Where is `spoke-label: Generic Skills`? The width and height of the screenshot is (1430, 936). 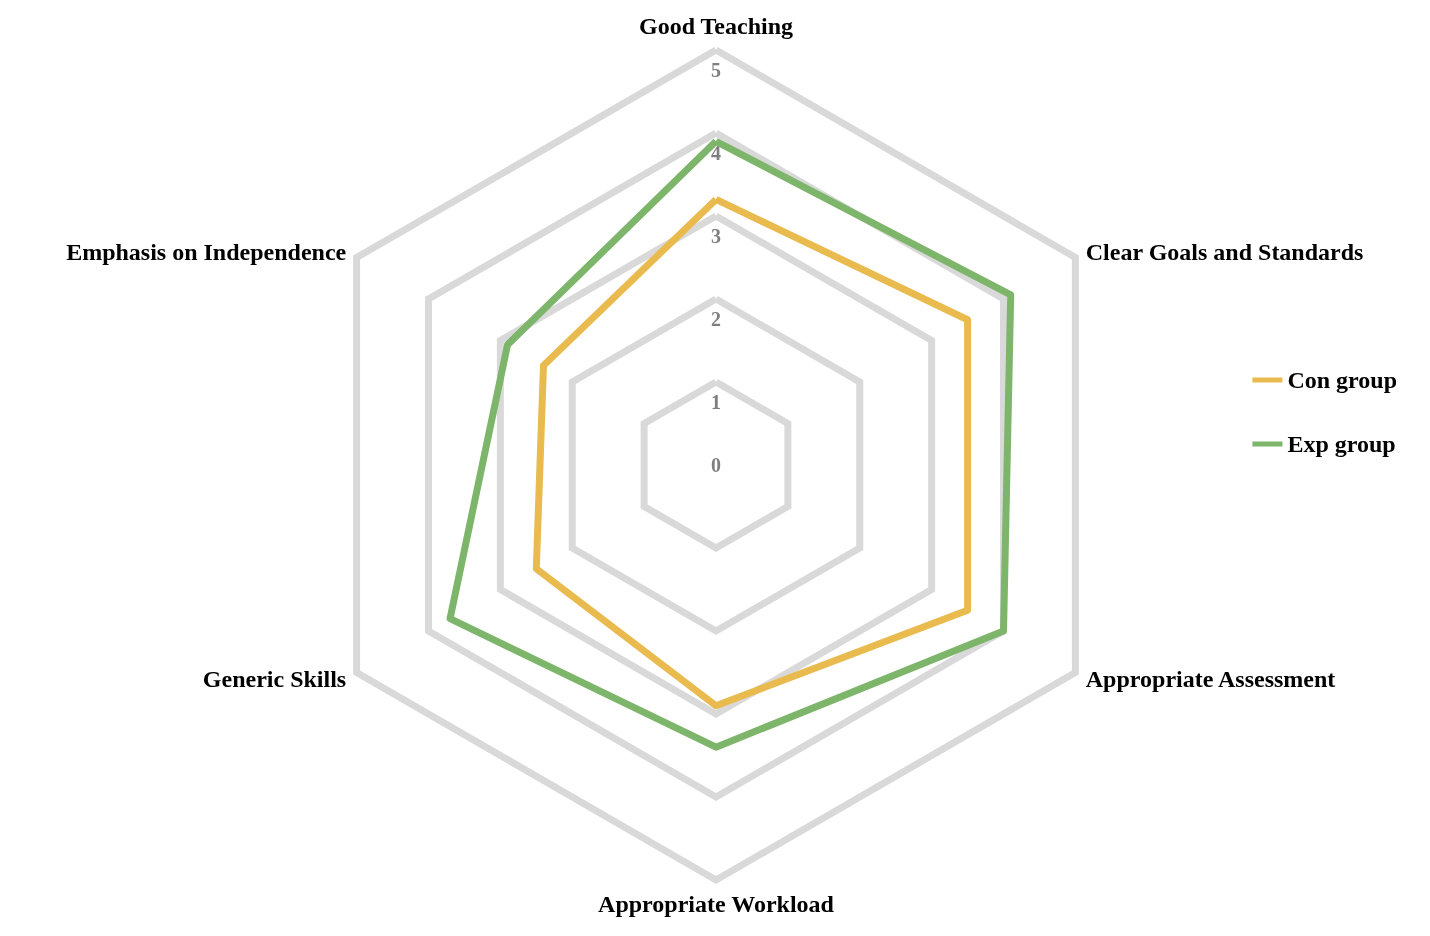 spoke-label: Generic Skills is located at coordinates (274, 678).